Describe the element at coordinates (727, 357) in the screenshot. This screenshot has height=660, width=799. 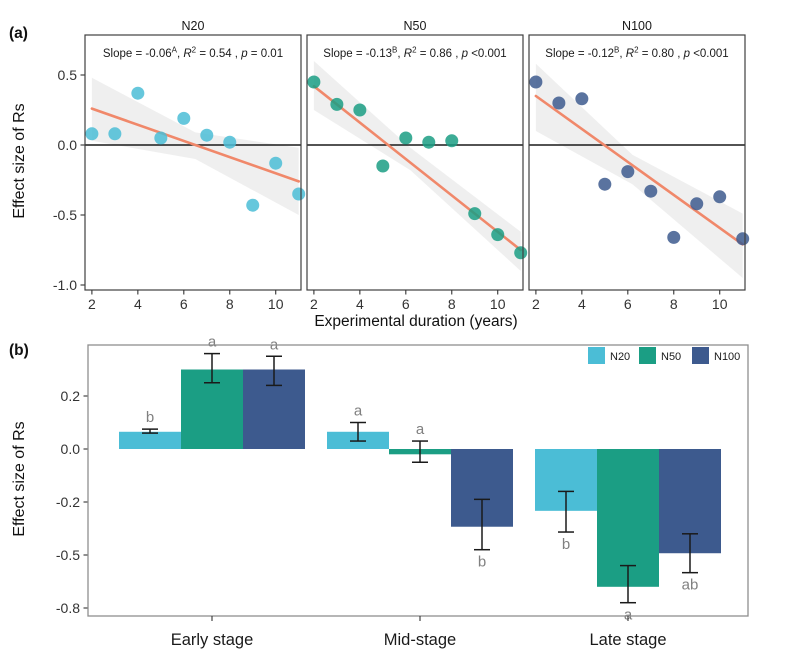
I see `legend-label-n100: N100` at that location.